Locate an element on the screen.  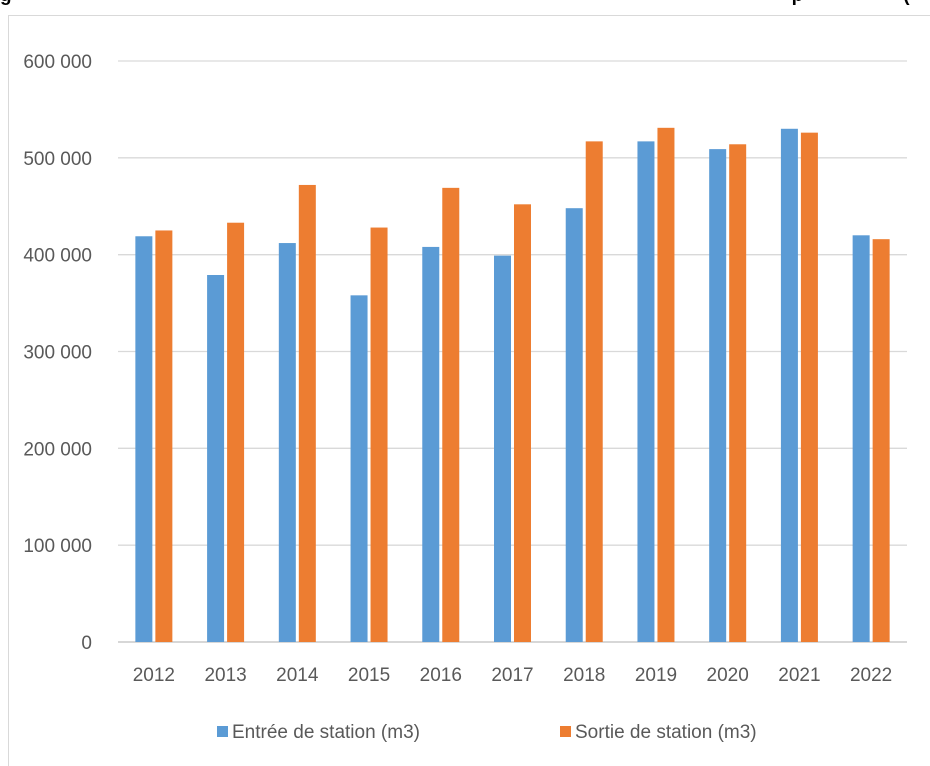
x-tick-label: 2013 is located at coordinates (225, 675).